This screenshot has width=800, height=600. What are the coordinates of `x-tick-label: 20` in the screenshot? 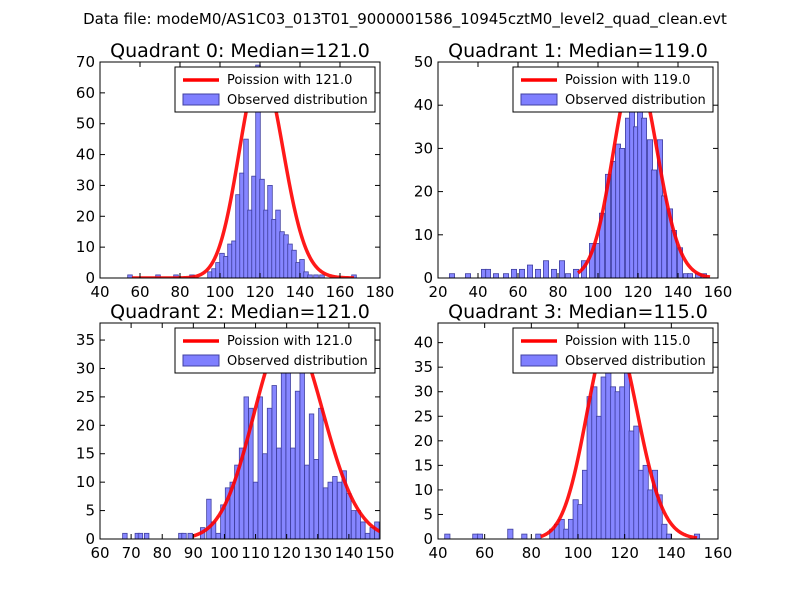 It's located at (437, 292).